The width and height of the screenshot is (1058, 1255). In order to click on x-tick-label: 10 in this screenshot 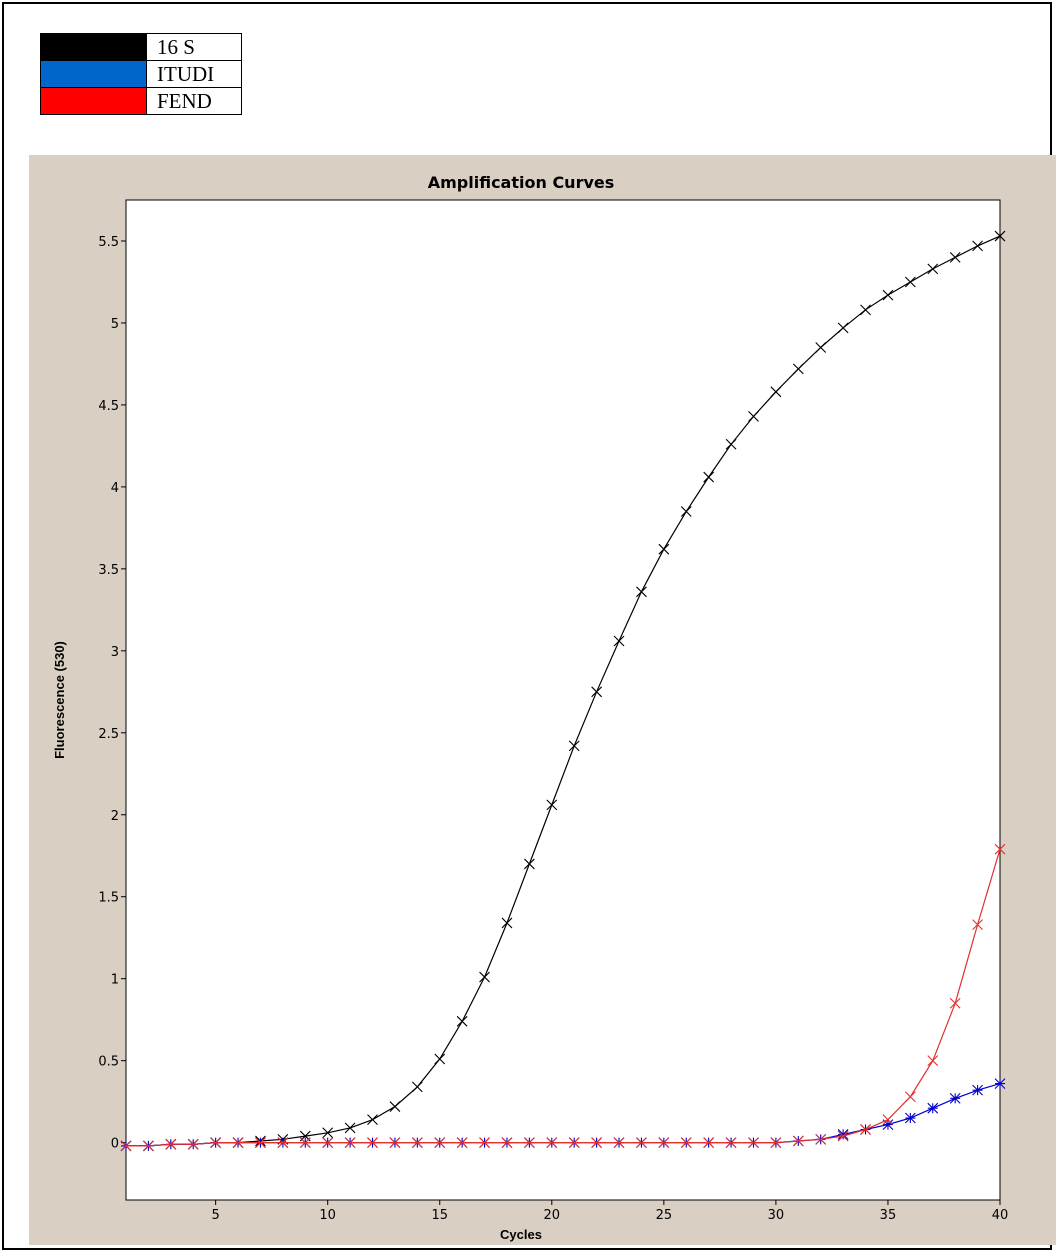, I will do `click(327, 1215)`.